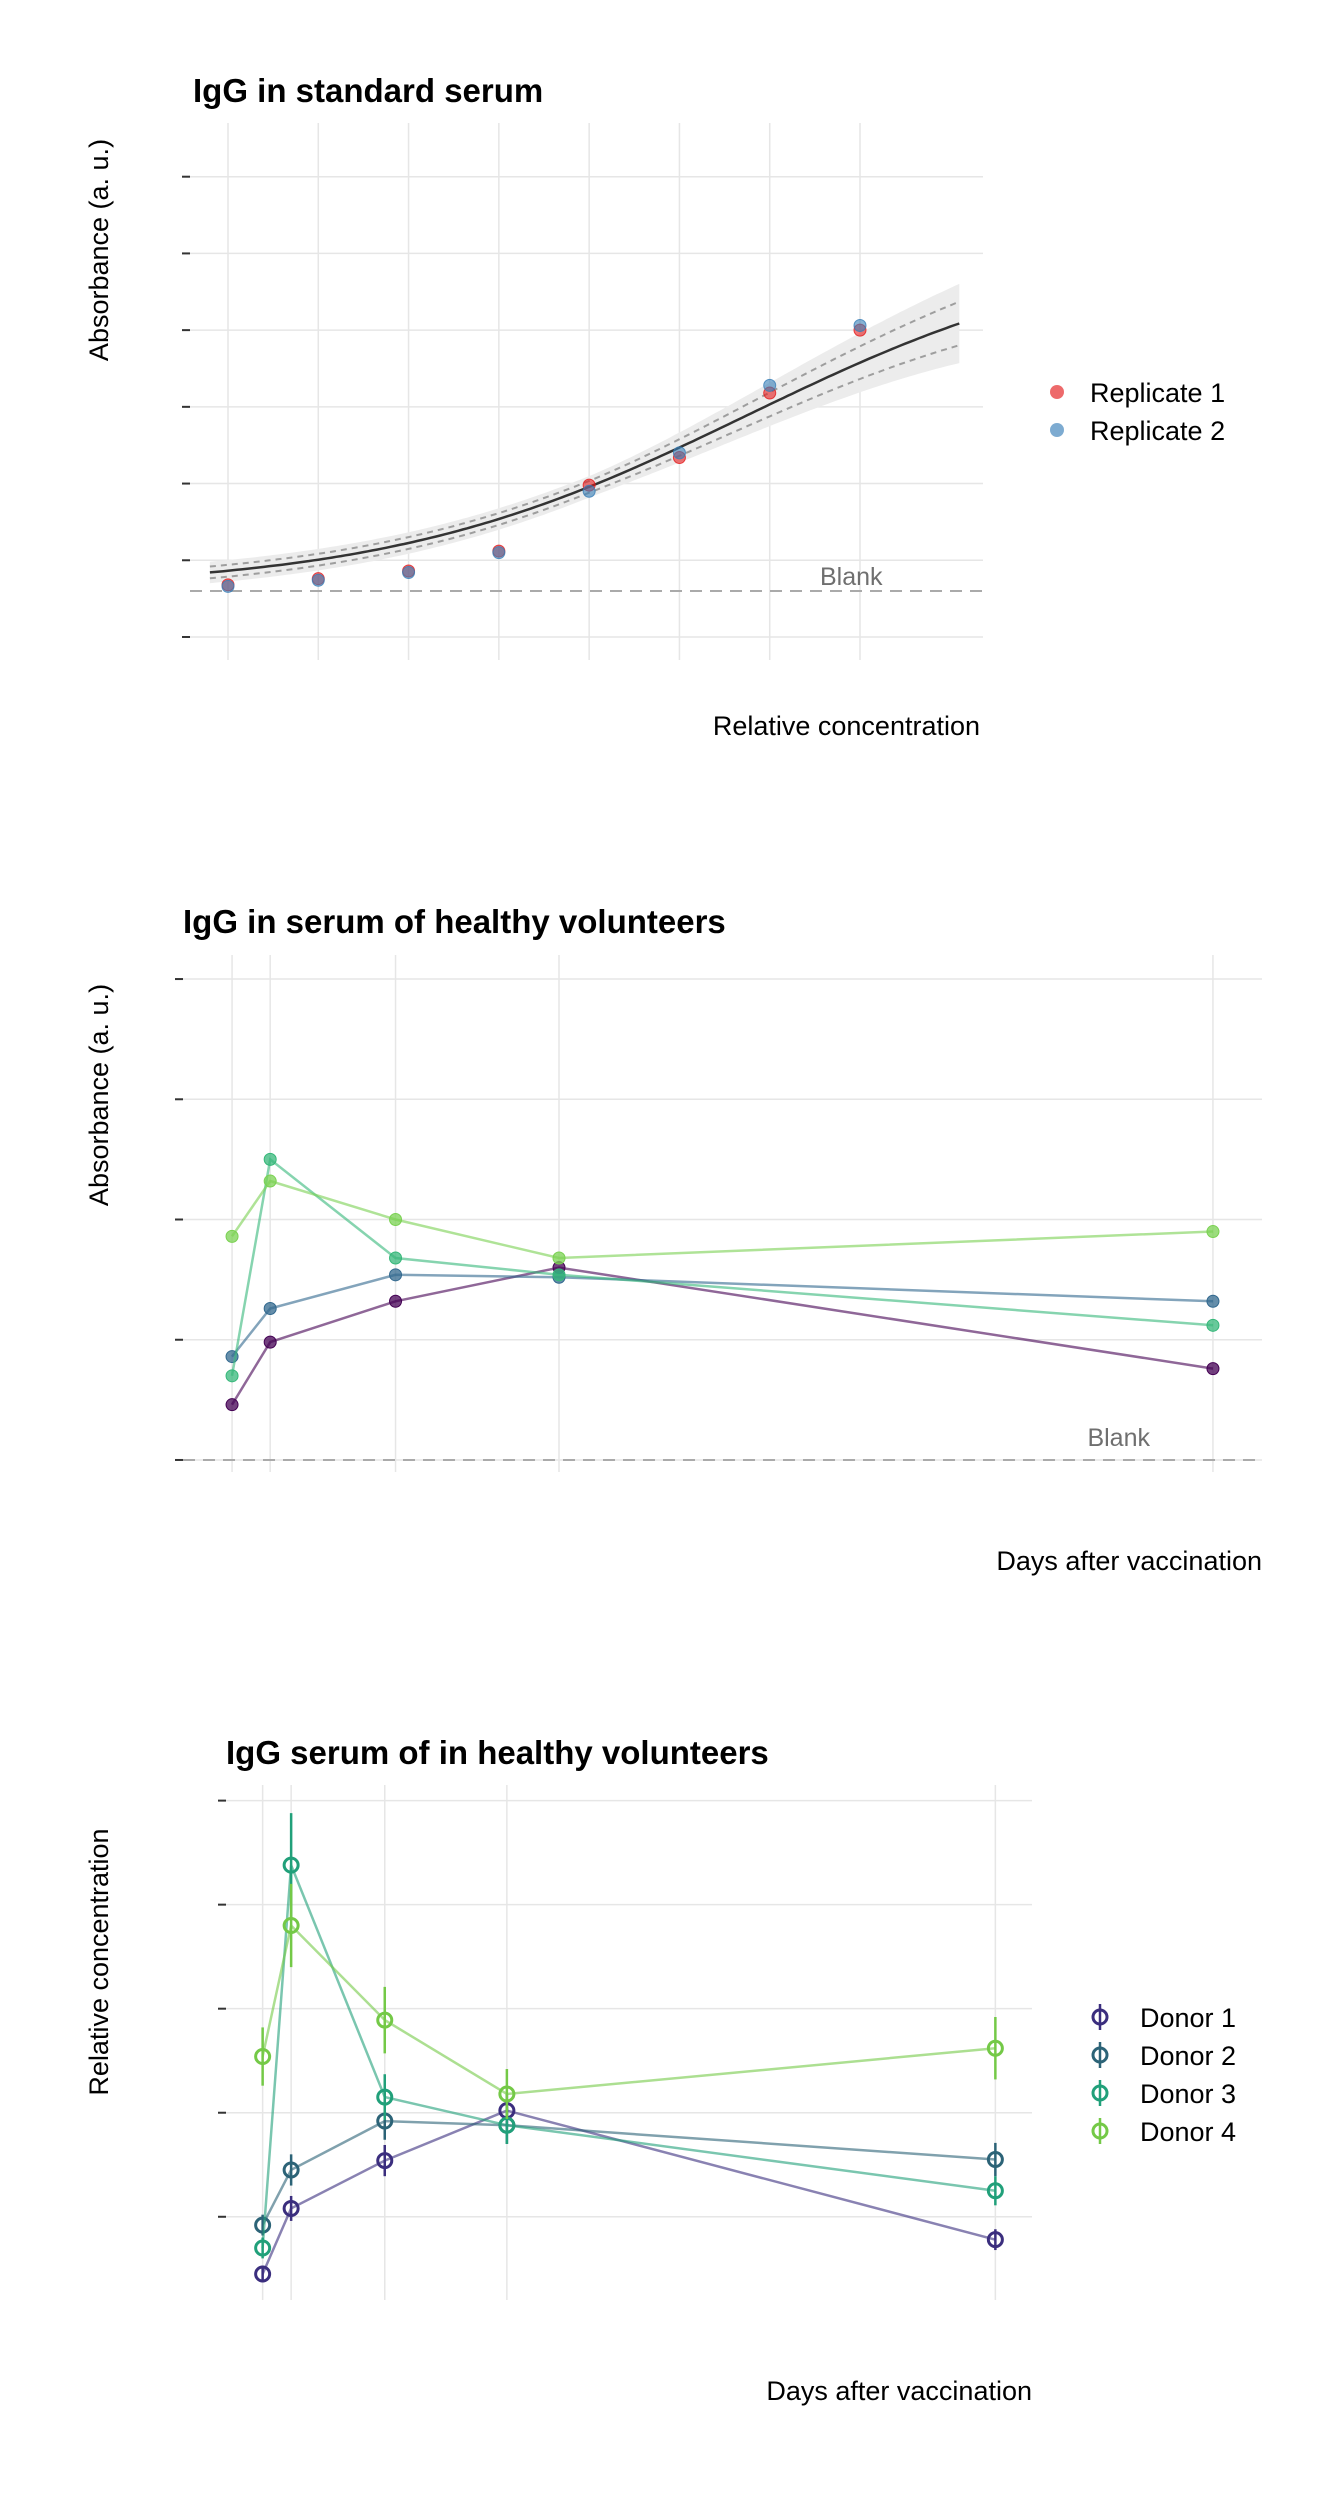 This screenshot has height=2496, width=1344. I want to click on legend: Replicate 1 Replicate 2, so click(1137, 412).